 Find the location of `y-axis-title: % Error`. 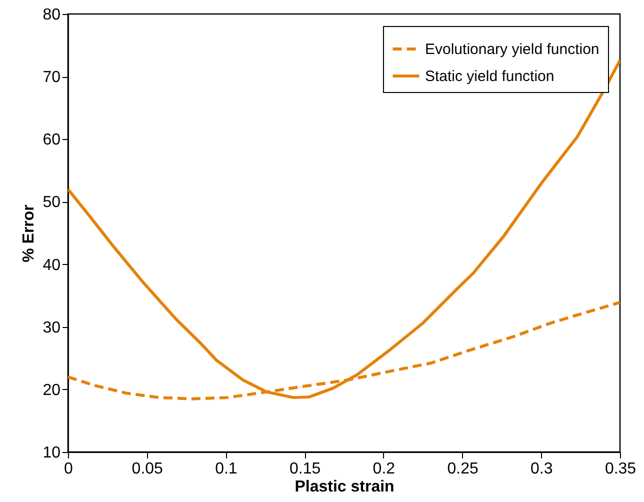

y-axis-title: % Error is located at coordinates (29, 233).